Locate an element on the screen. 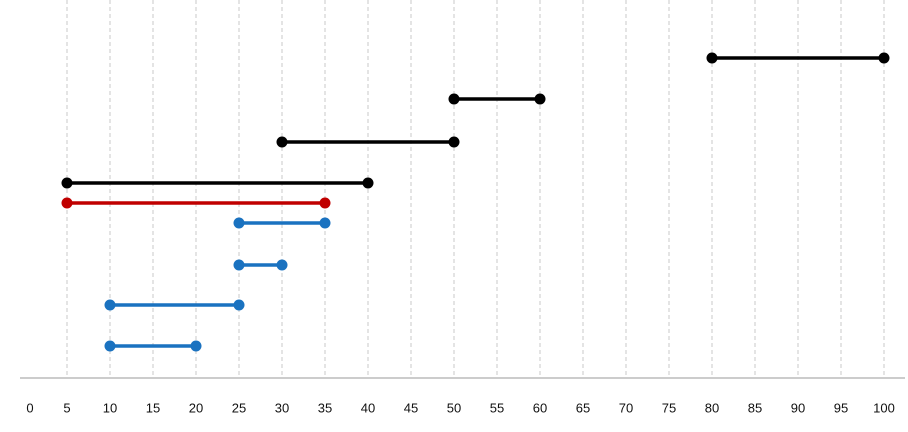  x-tick-label: 10 is located at coordinates (110, 407).